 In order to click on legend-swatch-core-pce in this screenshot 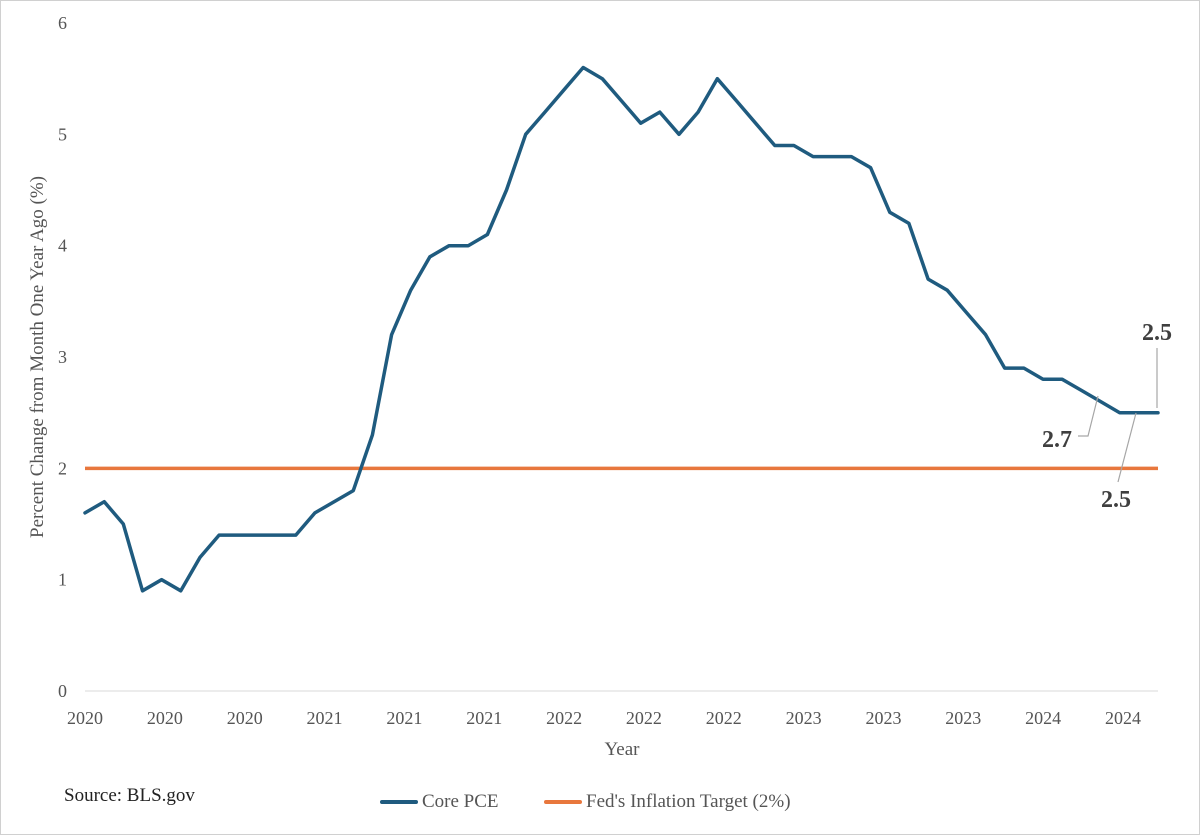, I will do `click(399, 802)`.